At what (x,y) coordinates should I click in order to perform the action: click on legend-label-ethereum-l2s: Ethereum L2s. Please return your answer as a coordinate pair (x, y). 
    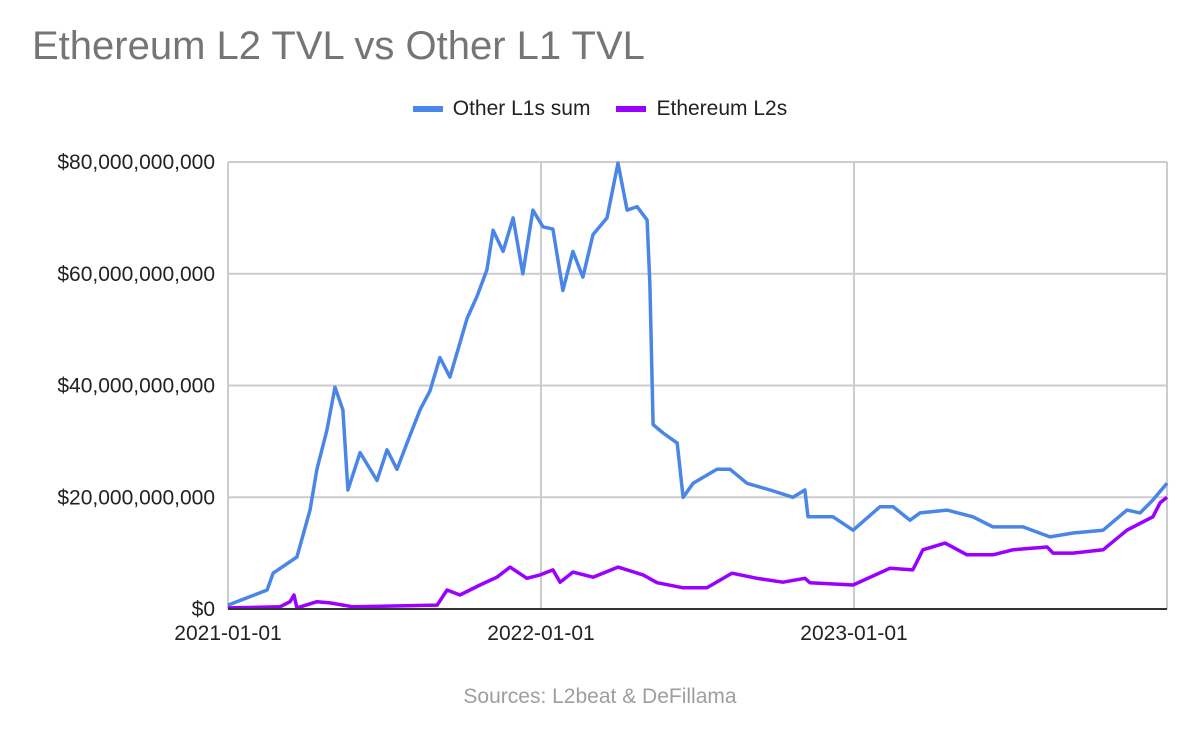
    Looking at the image, I should click on (722, 108).